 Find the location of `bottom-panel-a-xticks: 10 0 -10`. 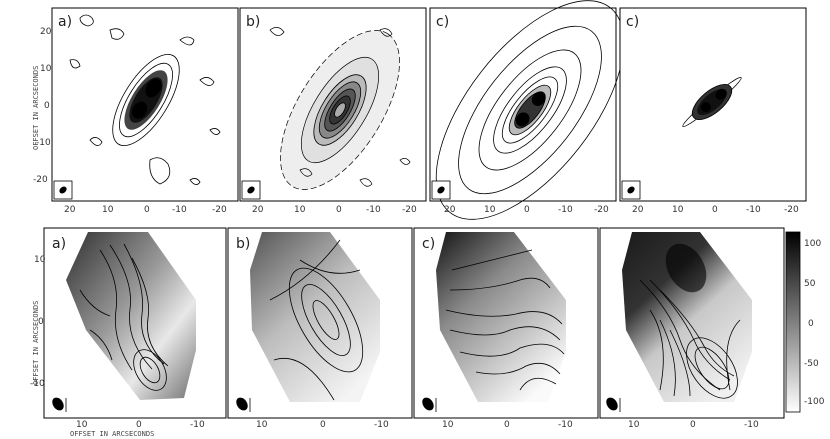

bottom-panel-a-xticks: 10 0 -10 is located at coordinates (140, 425).